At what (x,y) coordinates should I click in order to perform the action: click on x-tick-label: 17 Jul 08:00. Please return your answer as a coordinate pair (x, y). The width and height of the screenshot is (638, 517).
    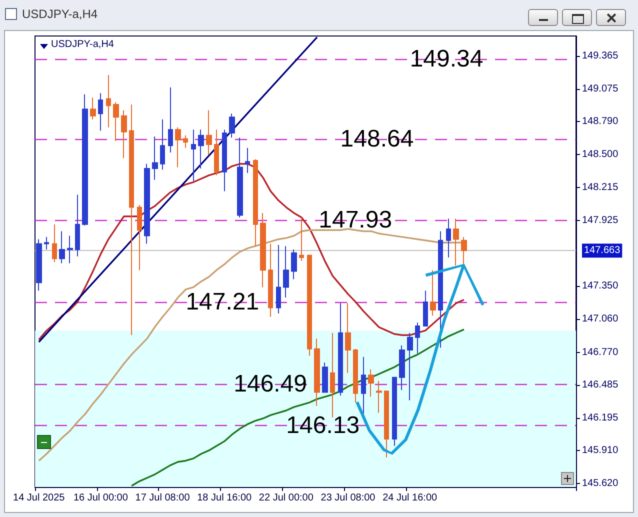
    Looking at the image, I should click on (162, 498).